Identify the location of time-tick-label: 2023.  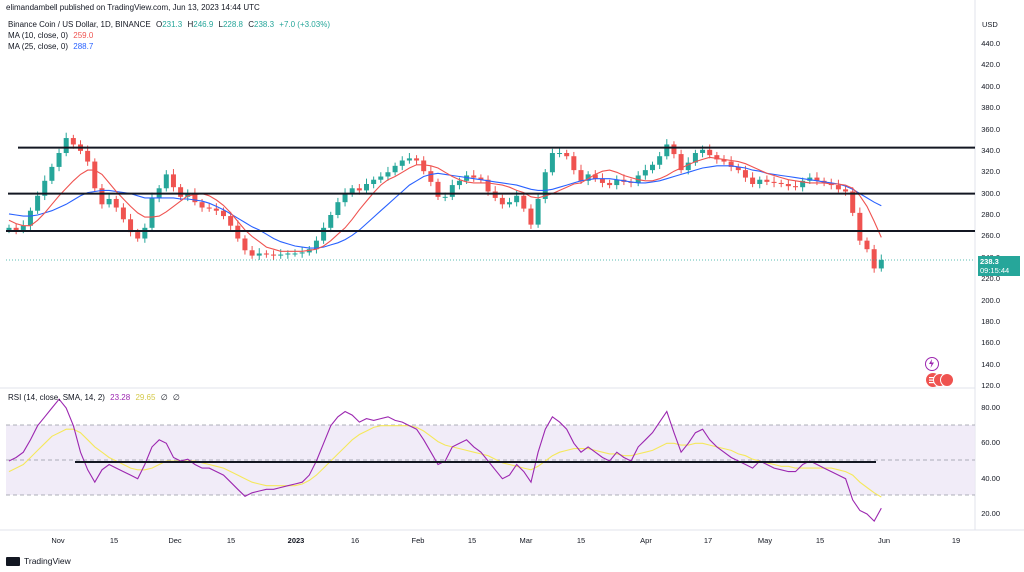
(296, 540).